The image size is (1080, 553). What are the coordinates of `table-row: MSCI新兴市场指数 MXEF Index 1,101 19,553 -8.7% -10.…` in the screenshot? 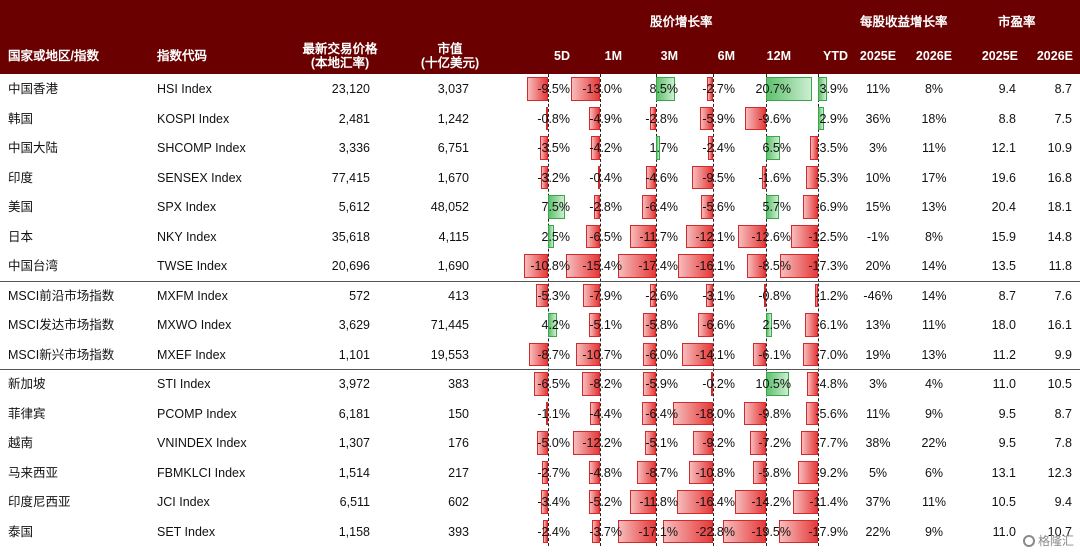 It's located at (540, 355).